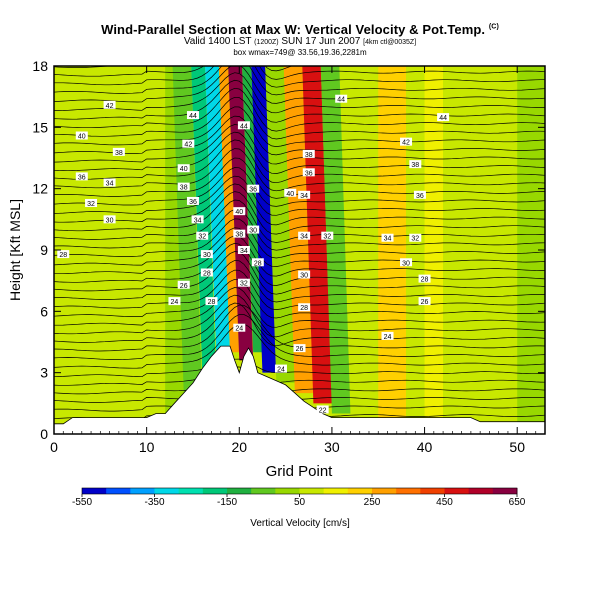 The width and height of the screenshot is (600, 600). Describe the element at coordinates (300, 502) in the screenshot. I see `colorbar-tick-label: 50` at that location.